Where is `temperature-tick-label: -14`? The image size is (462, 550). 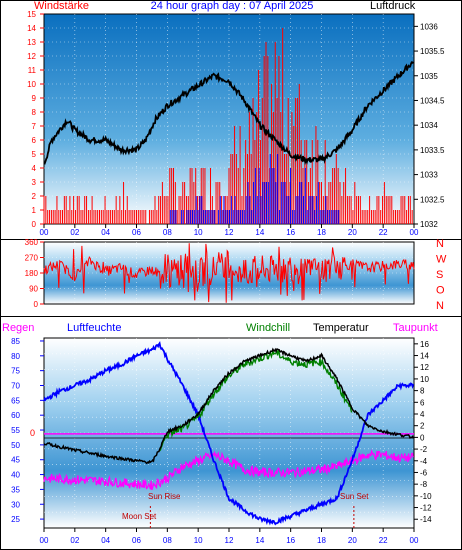 temperature-tick-label: -14 is located at coordinates (426, 519).